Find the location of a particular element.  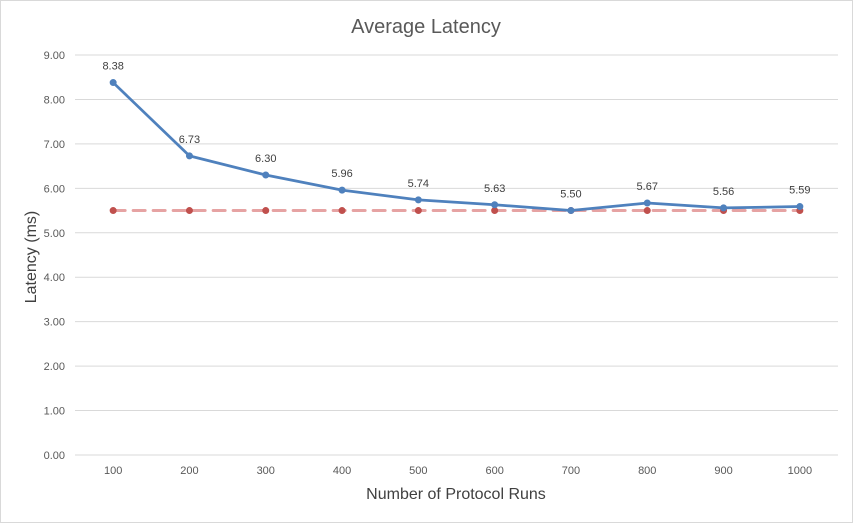

x-tick-label: 1000 is located at coordinates (800, 471).